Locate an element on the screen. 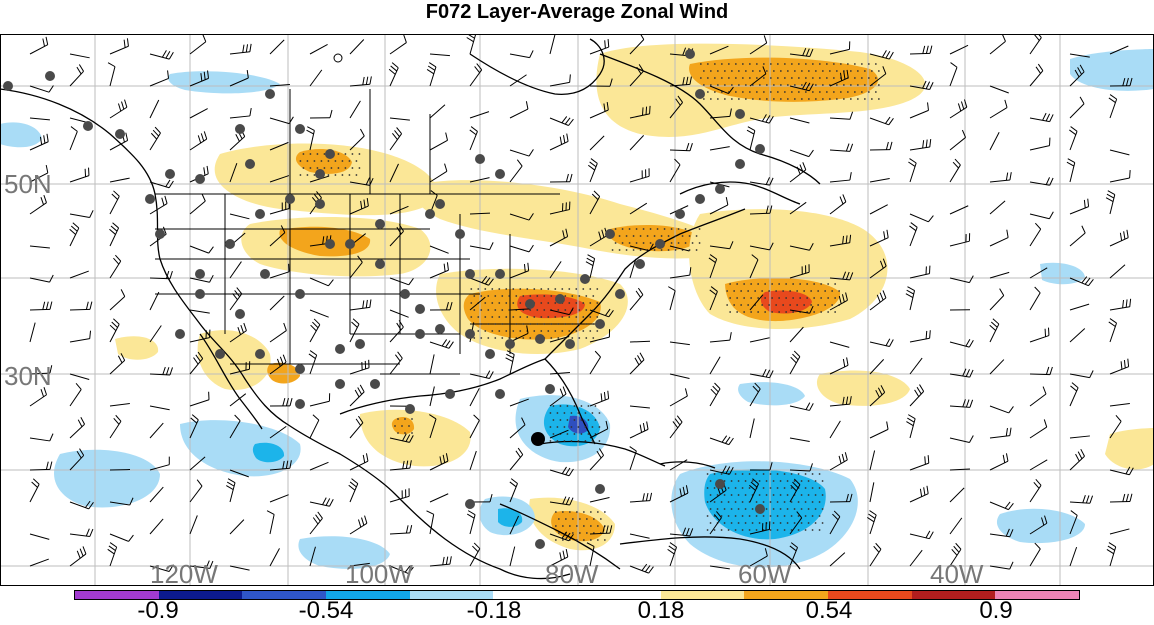 The height and width of the screenshot is (625, 1154). shading-negative-northwest is located at coordinates (21, 134).